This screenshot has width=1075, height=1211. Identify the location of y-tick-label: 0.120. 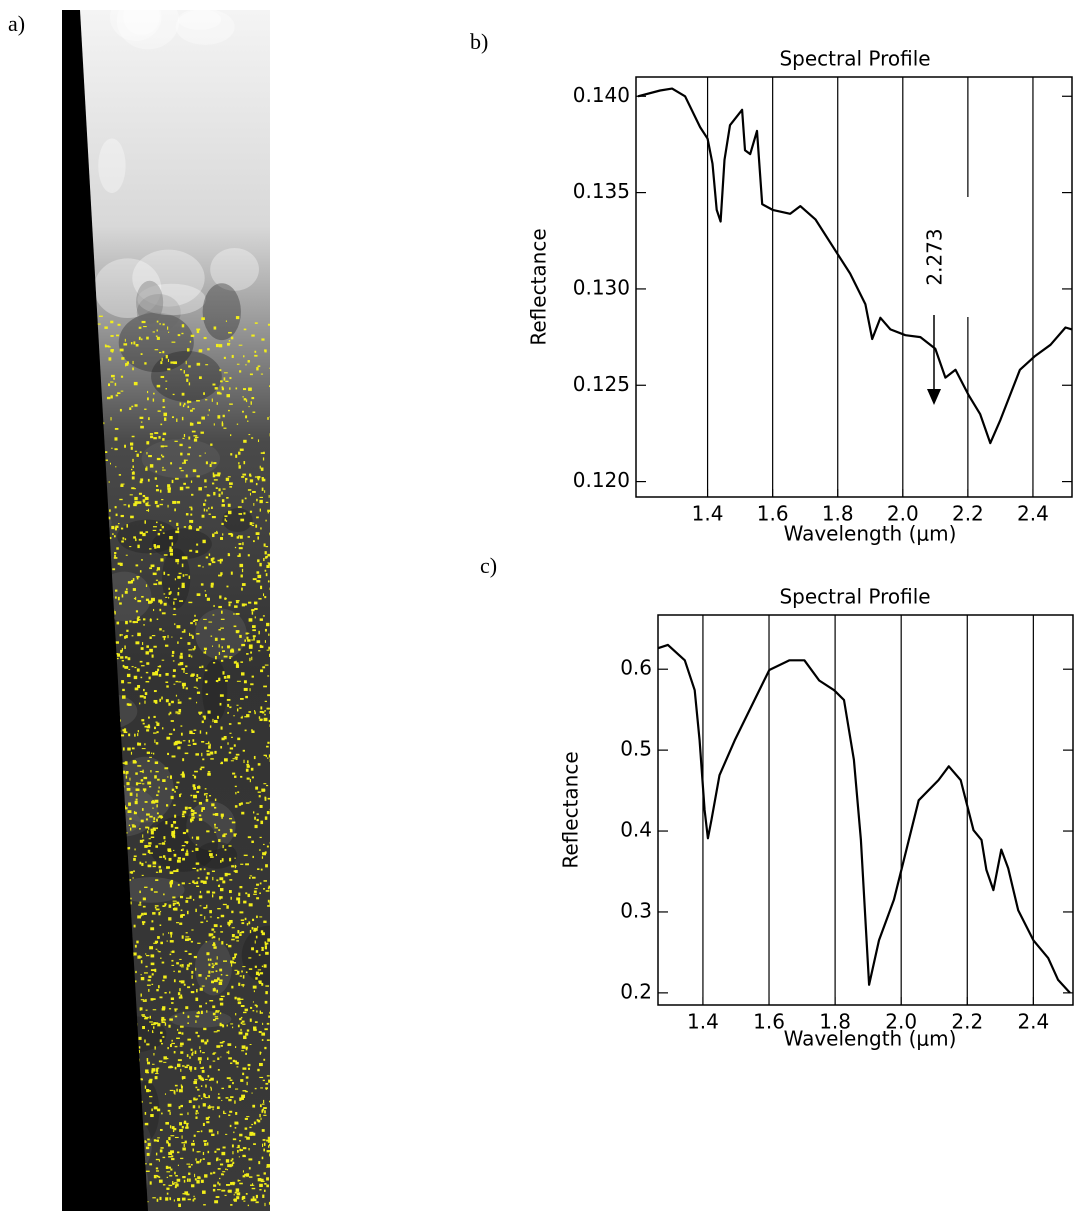
(601, 480).